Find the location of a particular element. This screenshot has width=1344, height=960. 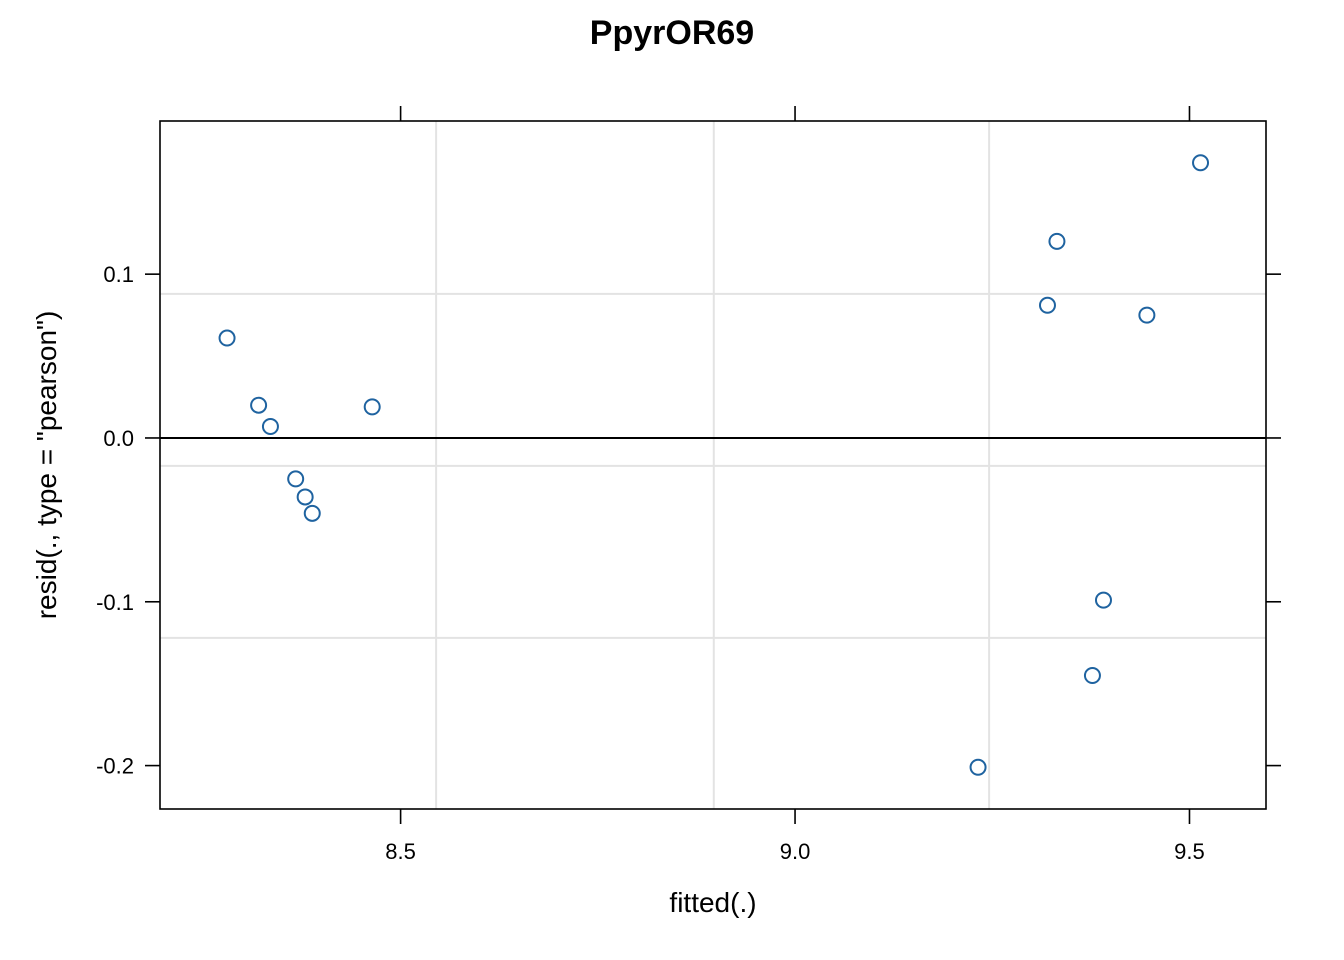

x-tick-label: 9.5 is located at coordinates (1189, 851).